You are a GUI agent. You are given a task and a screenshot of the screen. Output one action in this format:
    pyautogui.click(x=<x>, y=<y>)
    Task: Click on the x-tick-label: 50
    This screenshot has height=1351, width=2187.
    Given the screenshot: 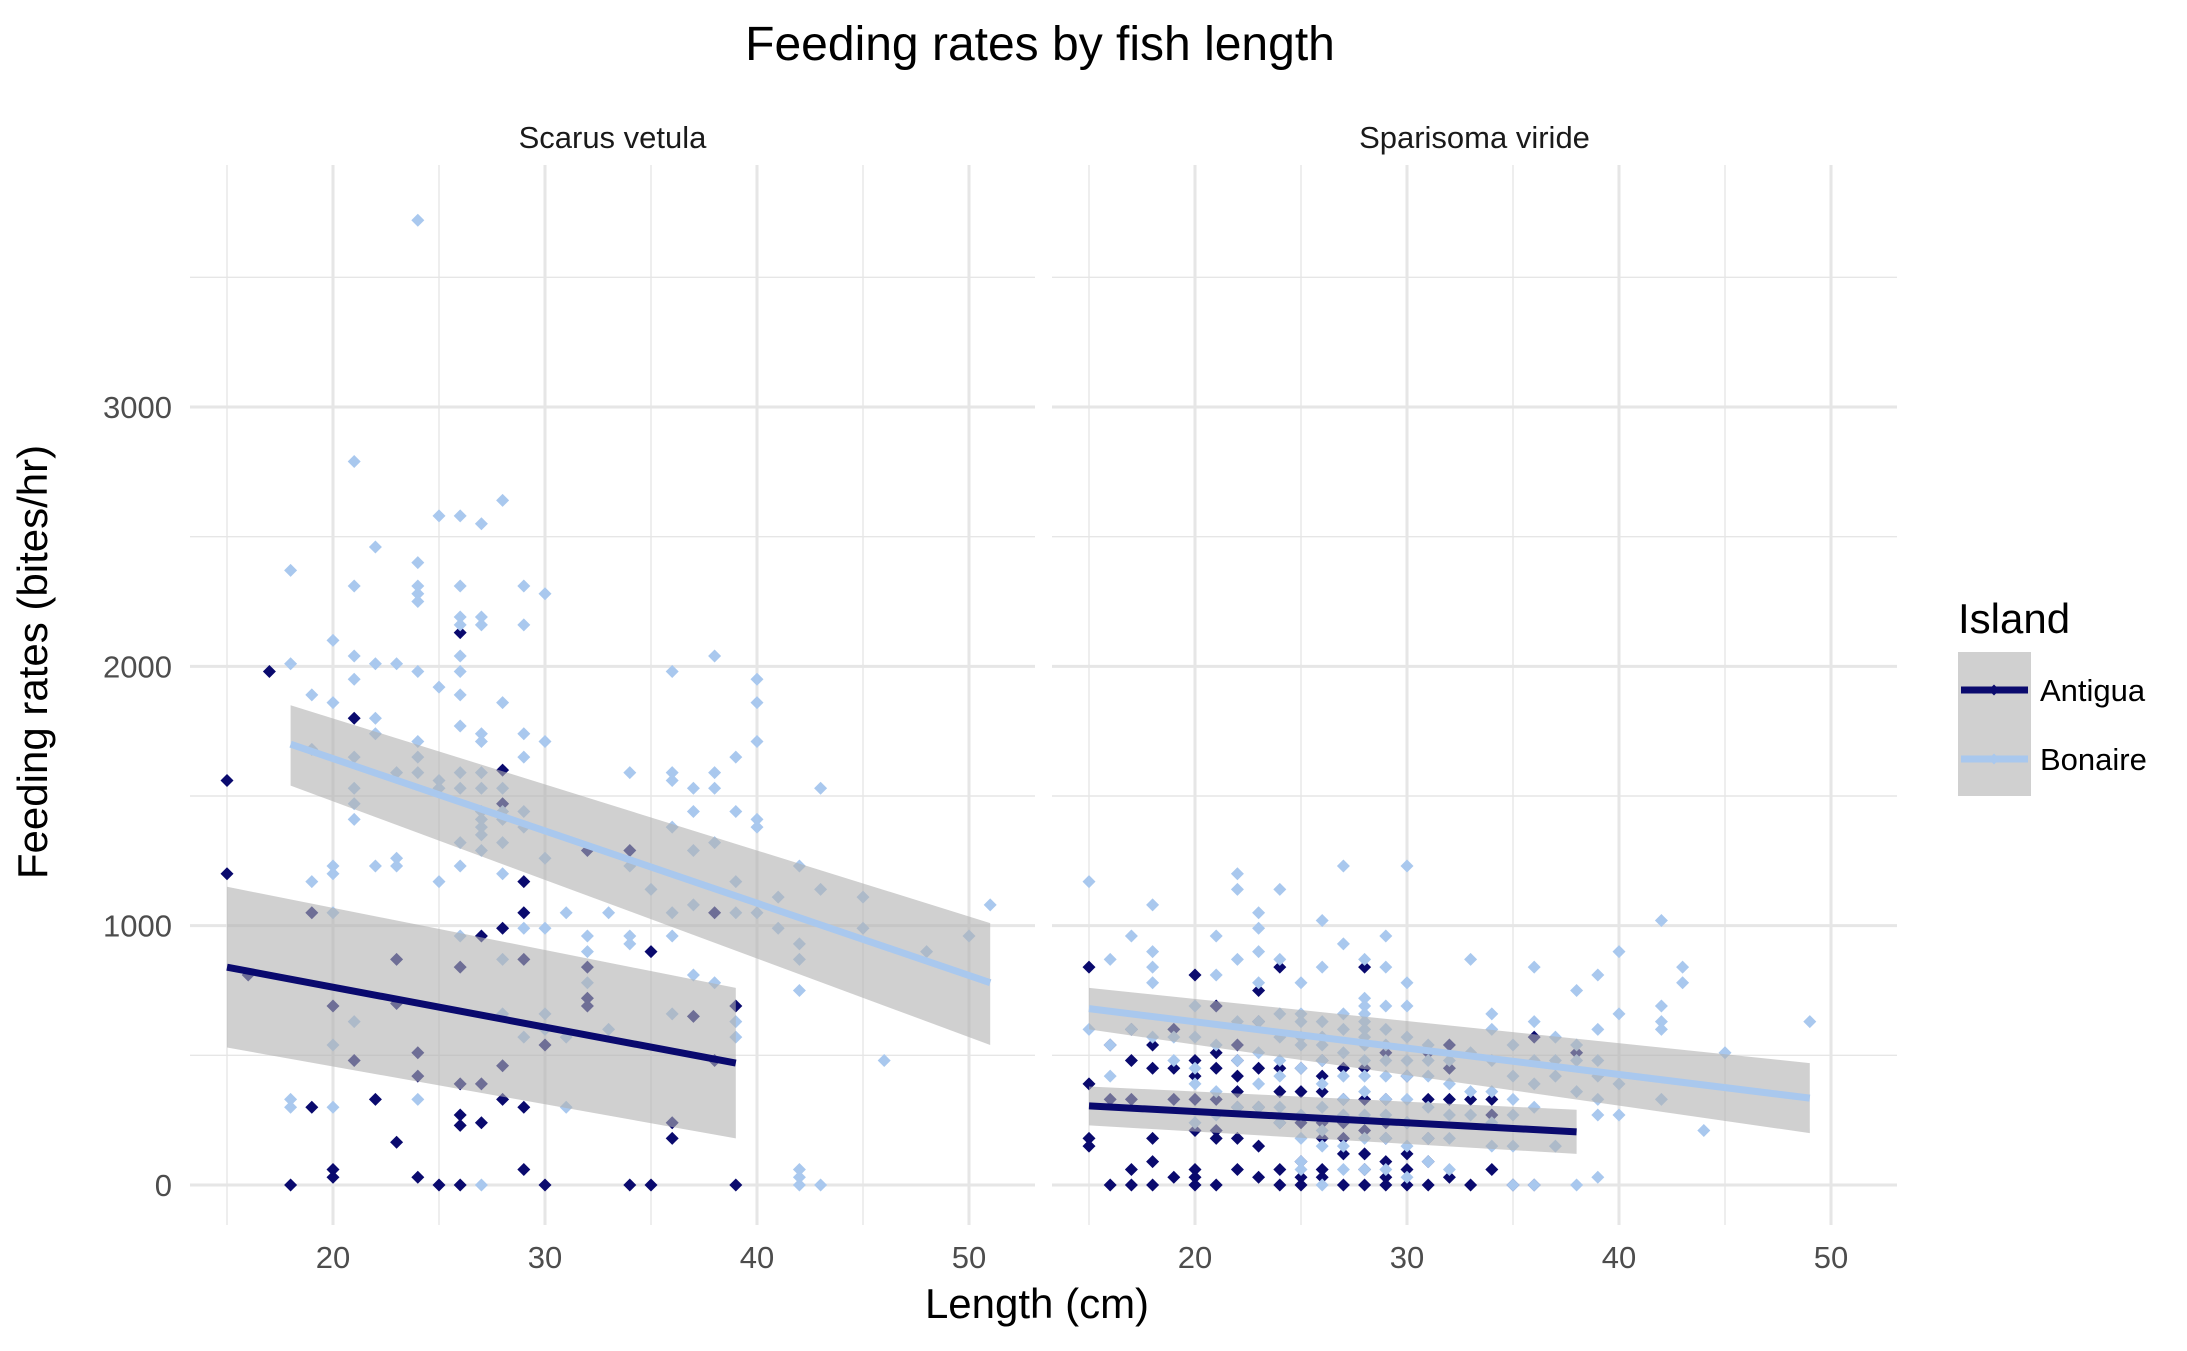 What is the action you would take?
    pyautogui.click(x=1831, y=1257)
    